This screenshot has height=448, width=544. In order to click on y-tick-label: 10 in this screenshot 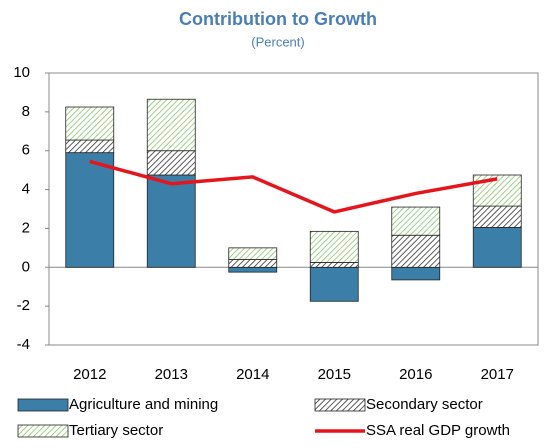, I will do `click(21, 72)`.